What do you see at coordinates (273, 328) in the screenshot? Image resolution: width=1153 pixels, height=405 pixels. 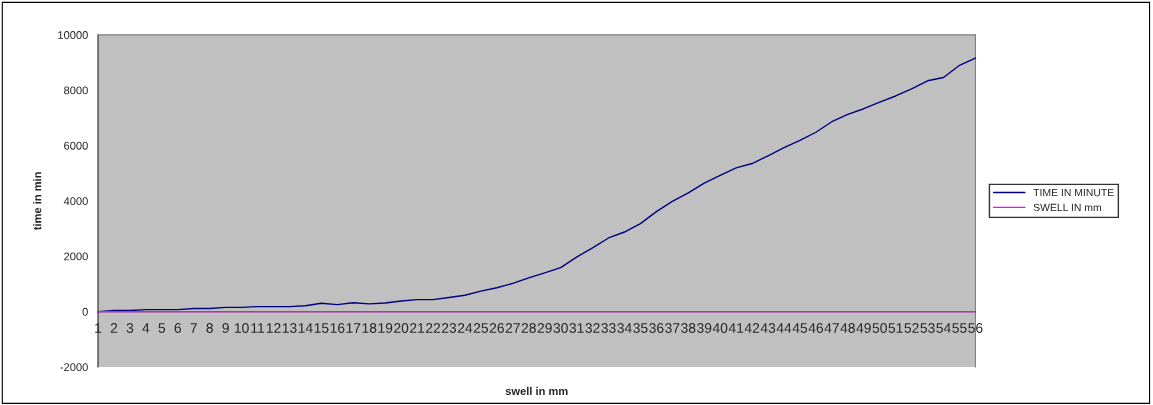 I see `x-tick-label: 12` at bounding box center [273, 328].